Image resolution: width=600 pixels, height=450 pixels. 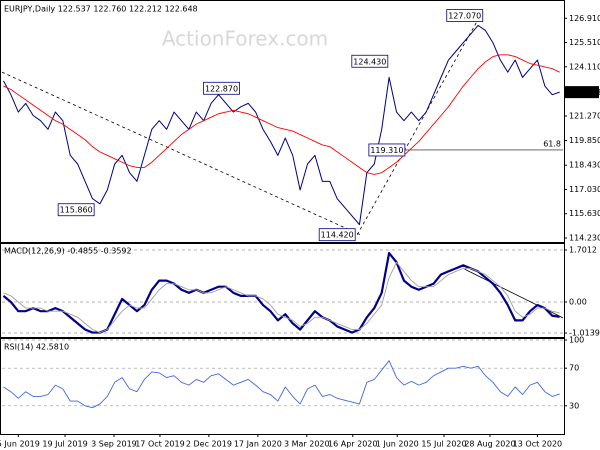 I want to click on panel-title: MACD(12,26,9) -0.4855 -0.3592, so click(x=68, y=251).